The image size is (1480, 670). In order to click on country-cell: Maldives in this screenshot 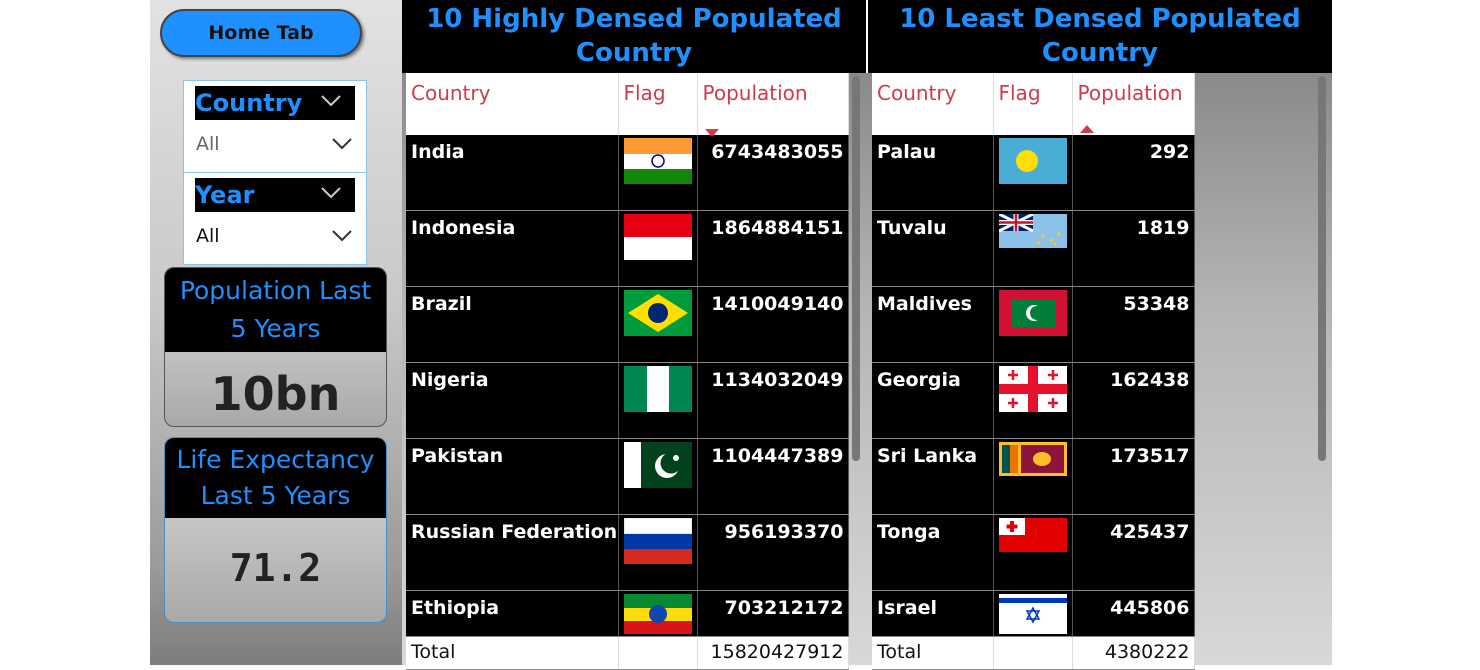, I will do `click(933, 324)`.